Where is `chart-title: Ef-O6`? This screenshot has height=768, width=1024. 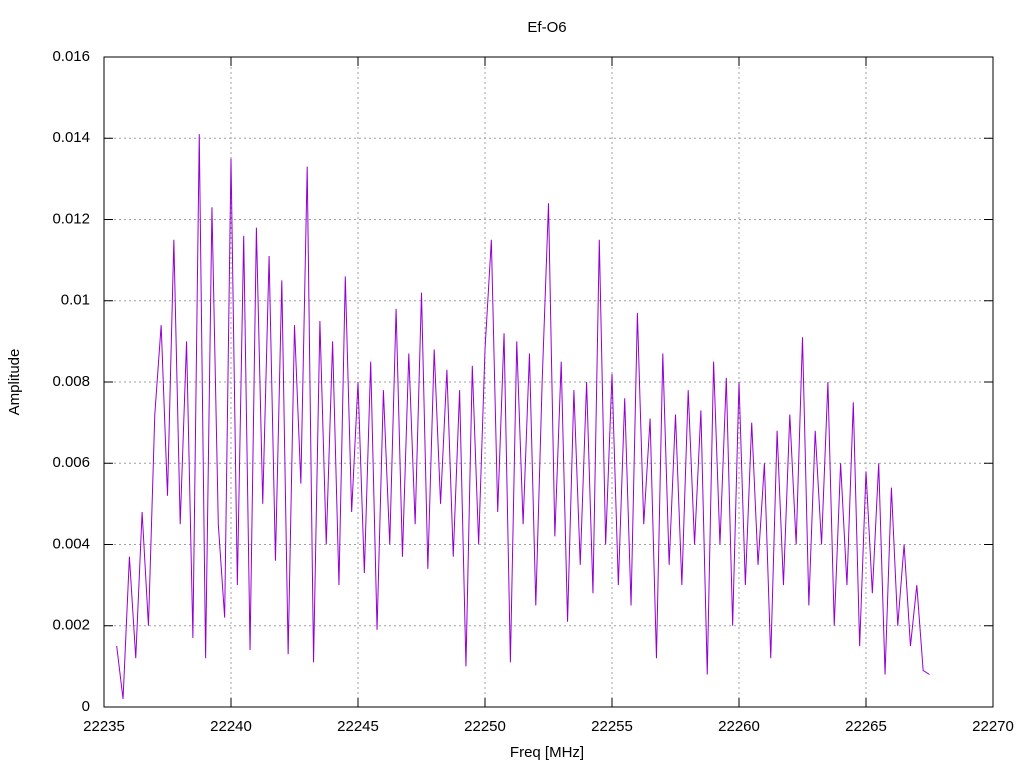 chart-title: Ef-O6 is located at coordinates (546, 27).